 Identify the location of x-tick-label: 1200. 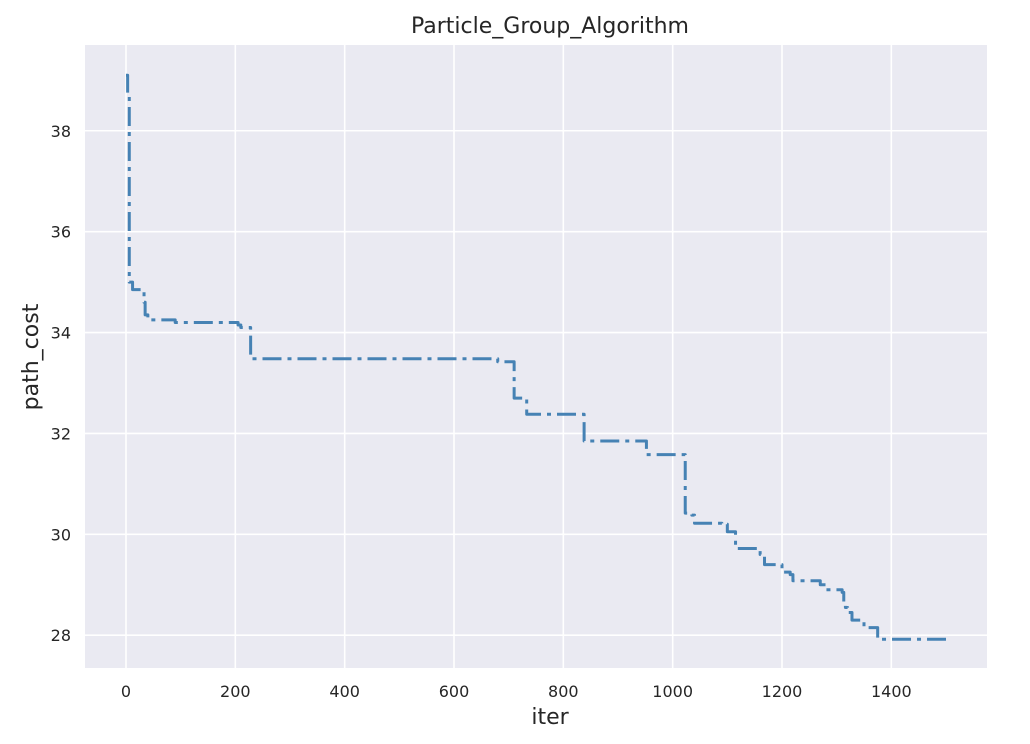
(782, 691).